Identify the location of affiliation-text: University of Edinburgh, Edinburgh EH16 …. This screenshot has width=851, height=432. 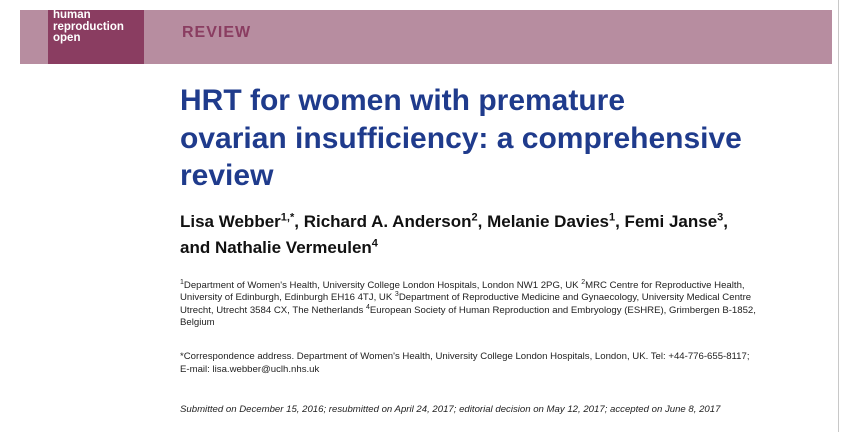
(287, 298).